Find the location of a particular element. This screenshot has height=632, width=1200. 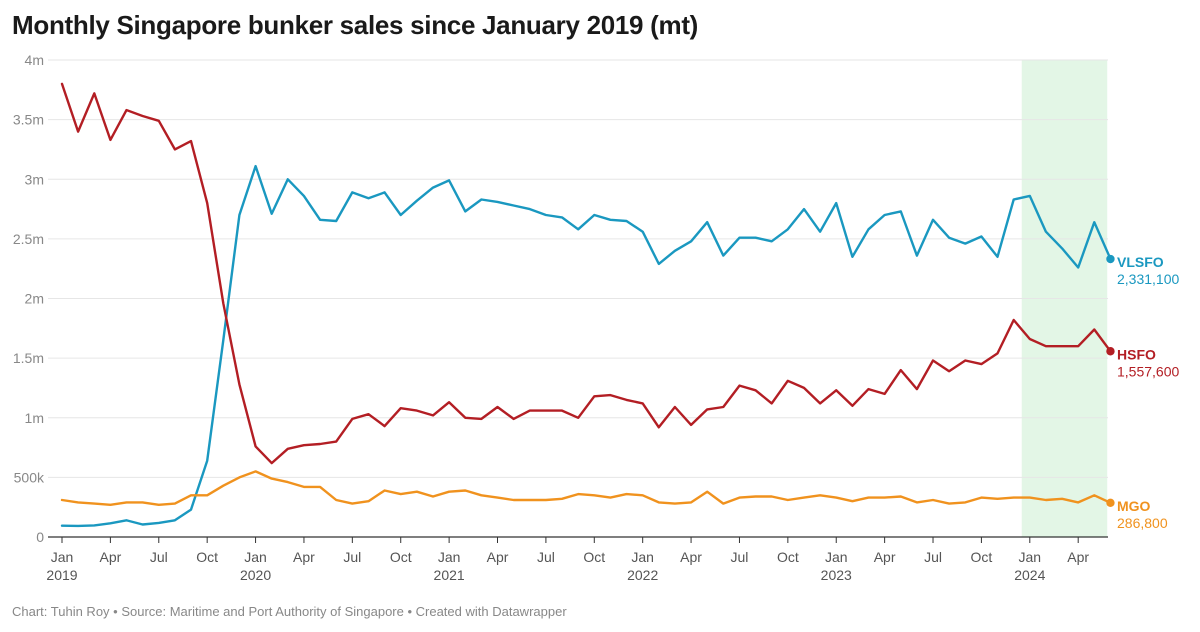

y-tick-label: 0 is located at coordinates (40, 537).